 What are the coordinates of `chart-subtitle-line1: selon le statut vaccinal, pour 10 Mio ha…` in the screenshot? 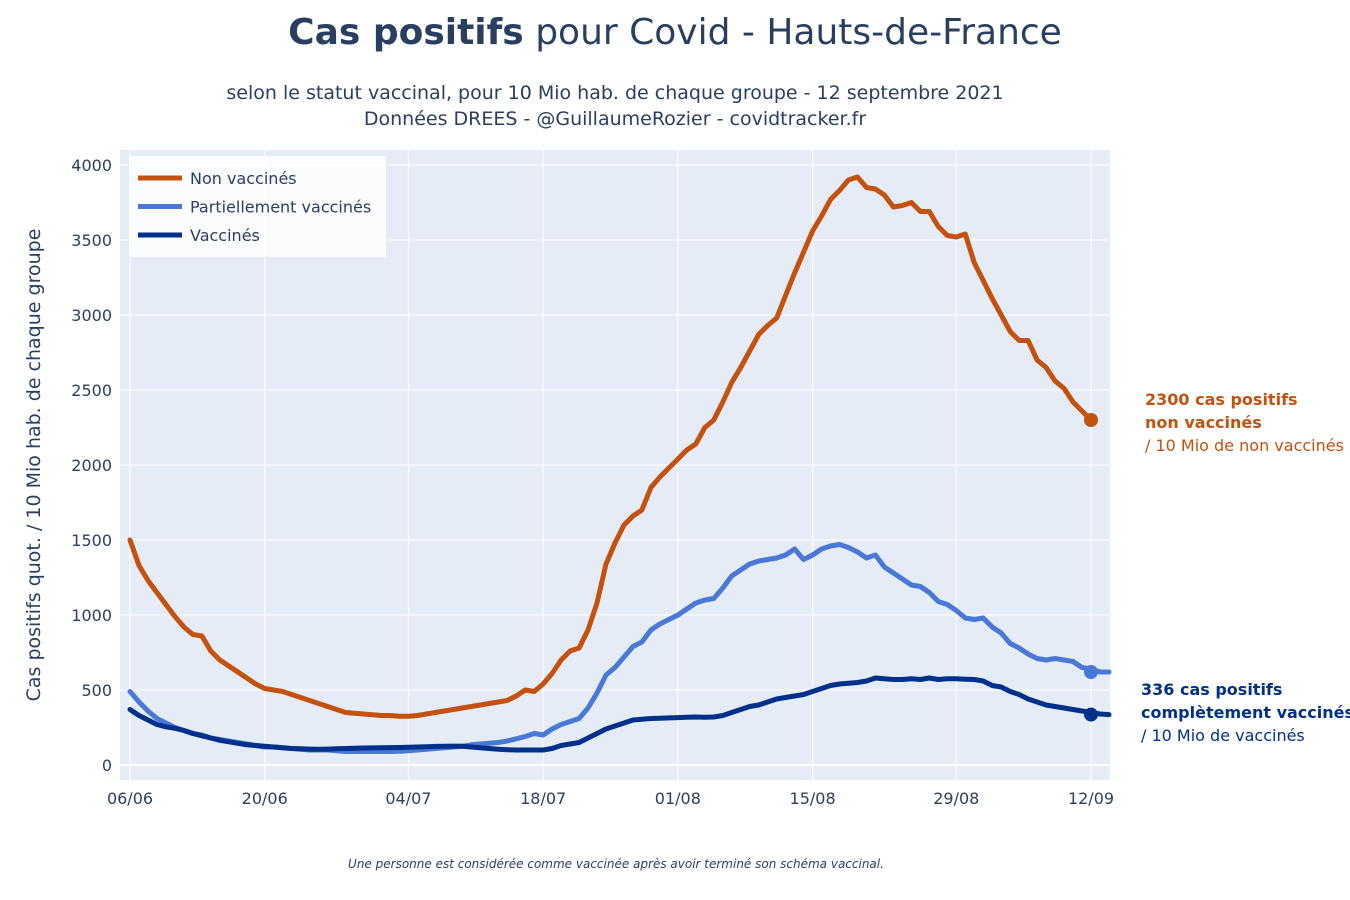 It's located at (615, 93).